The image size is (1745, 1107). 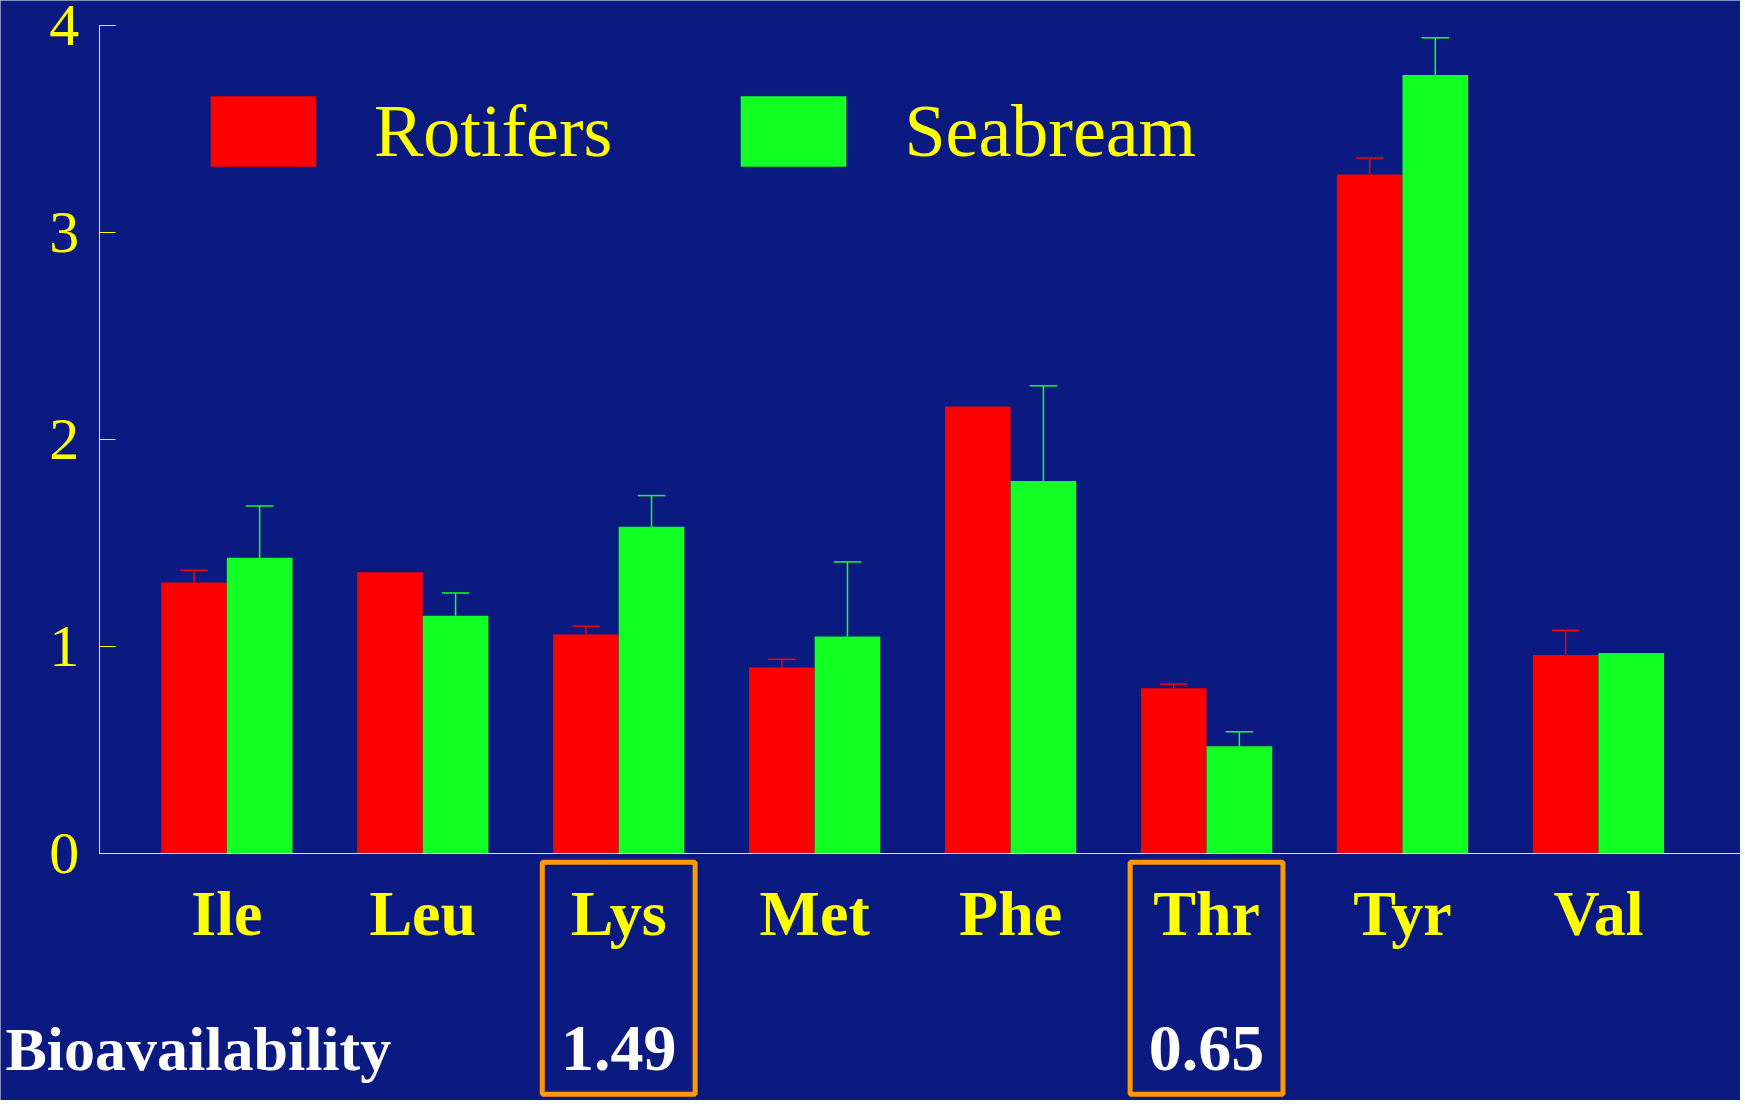 I want to click on y-tick-label: 3, so click(x=64, y=232).